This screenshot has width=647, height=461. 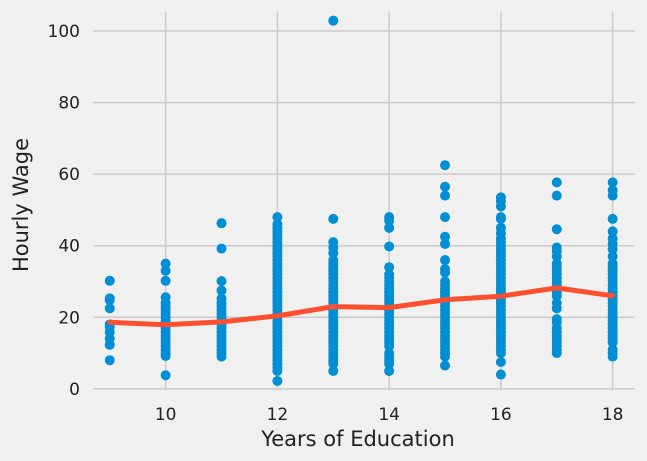 What do you see at coordinates (74, 390) in the screenshot?
I see `y-tick-0: 0` at bounding box center [74, 390].